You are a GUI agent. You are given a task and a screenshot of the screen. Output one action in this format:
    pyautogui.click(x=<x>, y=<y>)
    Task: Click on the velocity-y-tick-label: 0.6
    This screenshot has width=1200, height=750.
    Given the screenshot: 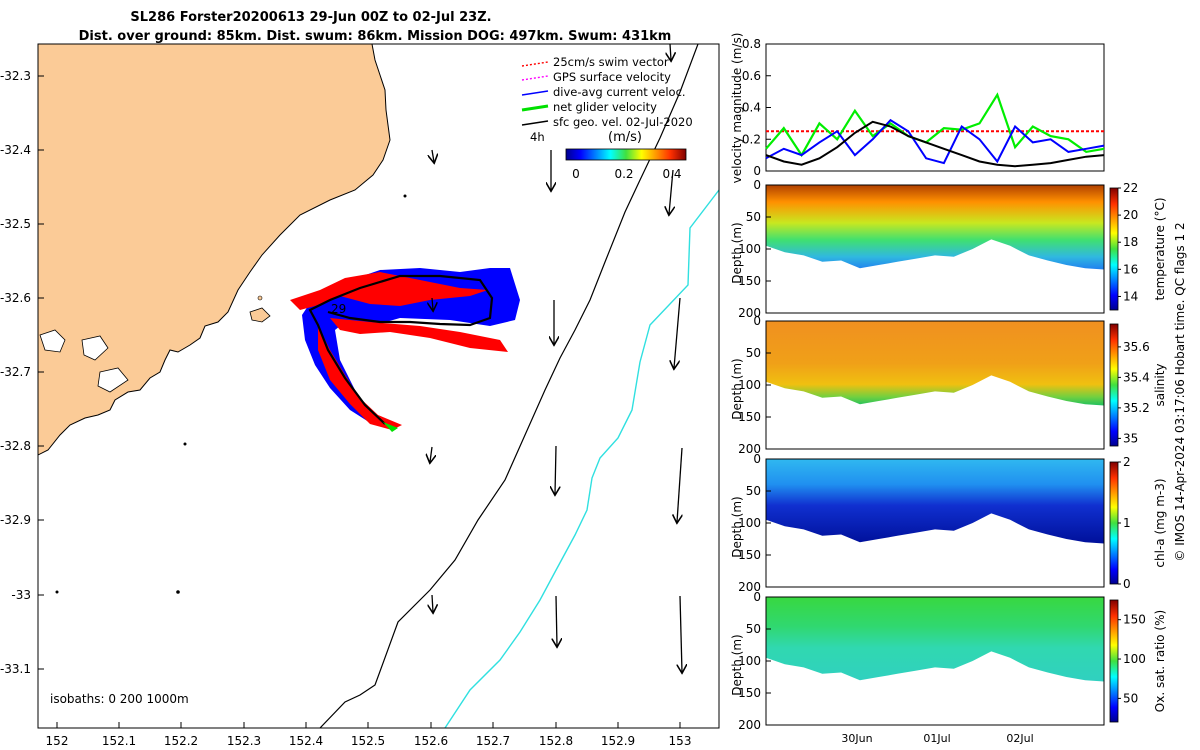 What is the action you would take?
    pyautogui.click(x=751, y=76)
    